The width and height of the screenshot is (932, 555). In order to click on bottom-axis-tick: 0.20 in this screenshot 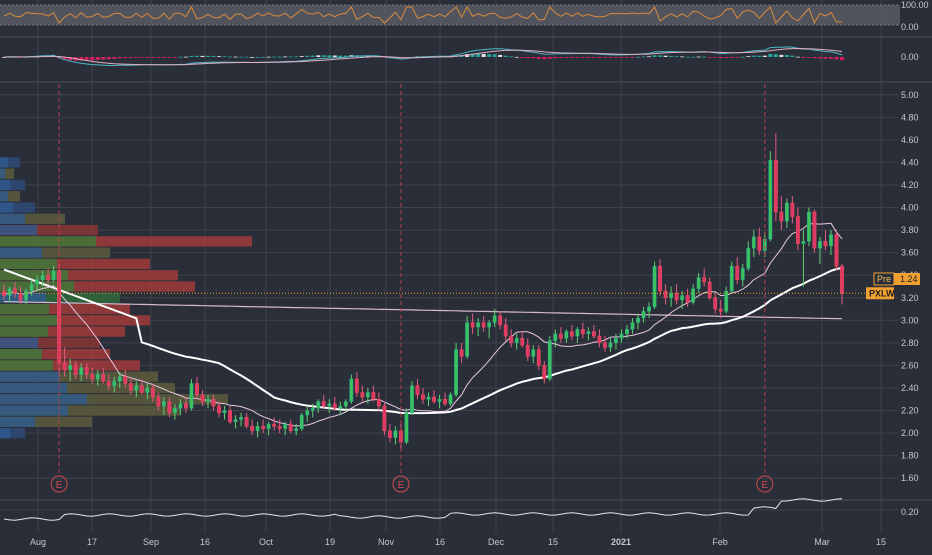, I will do `click(910, 512)`.